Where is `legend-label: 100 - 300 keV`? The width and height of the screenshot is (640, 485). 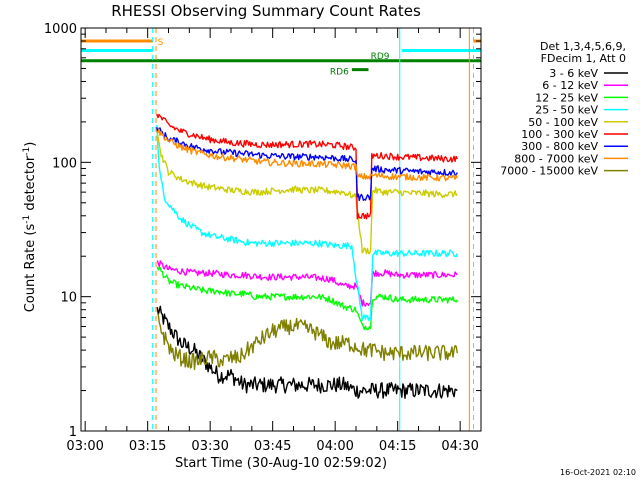 legend-label: 100 - 300 keV is located at coordinates (559, 134).